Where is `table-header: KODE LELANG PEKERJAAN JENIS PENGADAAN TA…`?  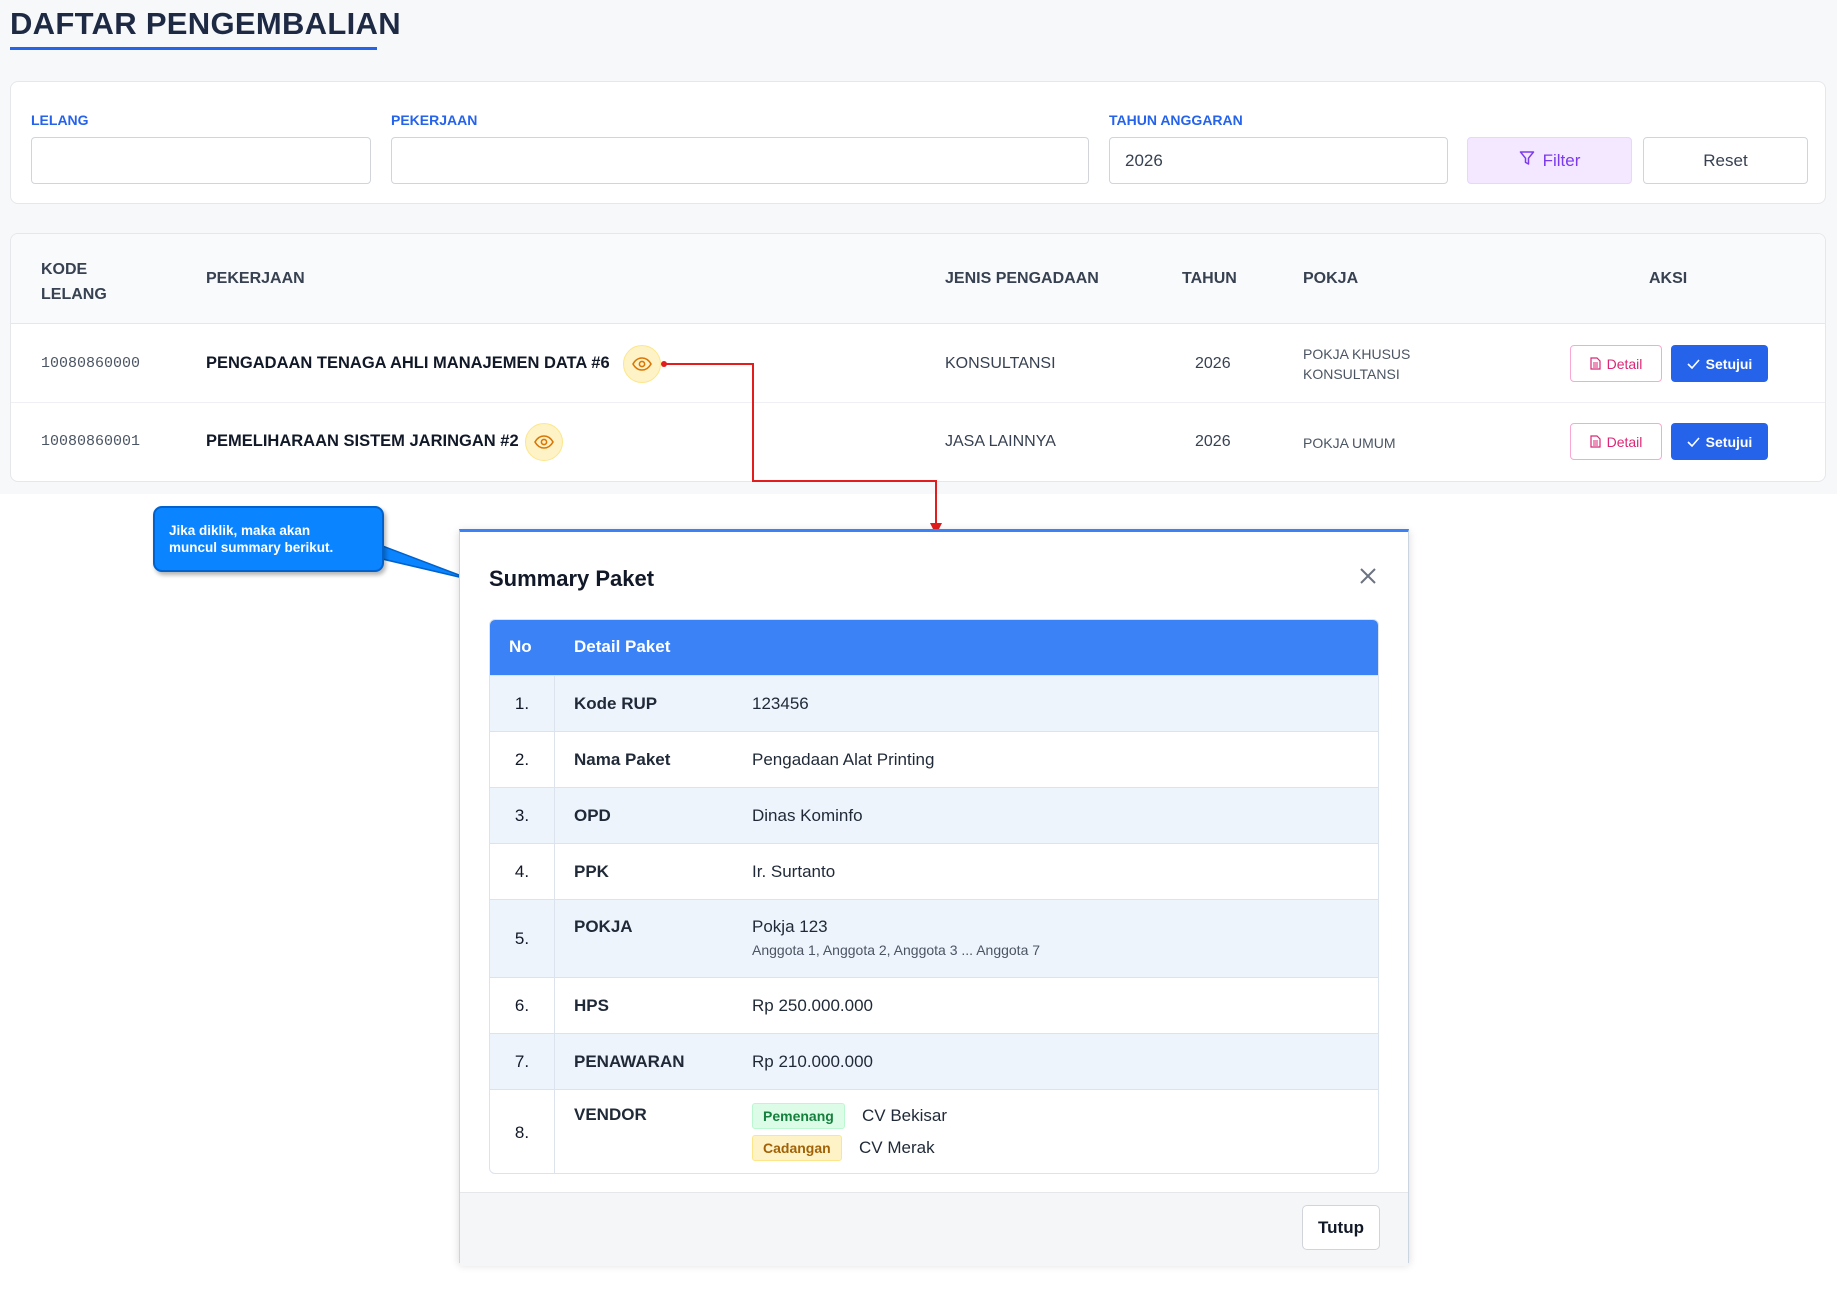 table-header: KODE LELANG PEKERJAAN JENIS PENGADAAN TA… is located at coordinates (918, 279).